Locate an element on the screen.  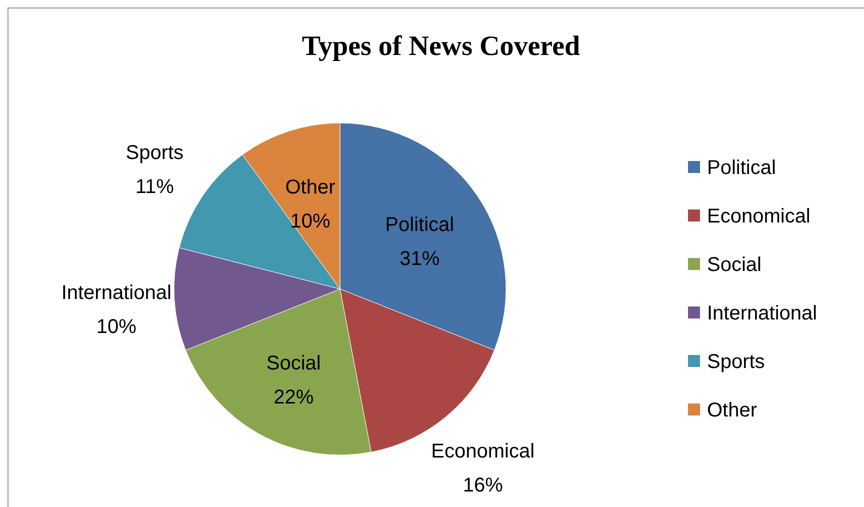
slice-label: Economical is located at coordinates (483, 451).